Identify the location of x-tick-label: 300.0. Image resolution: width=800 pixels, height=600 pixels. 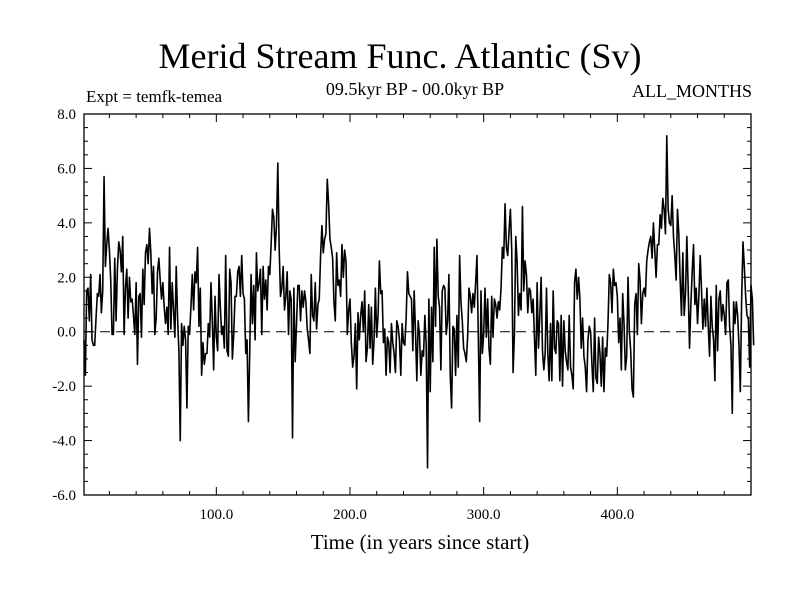
(484, 515).